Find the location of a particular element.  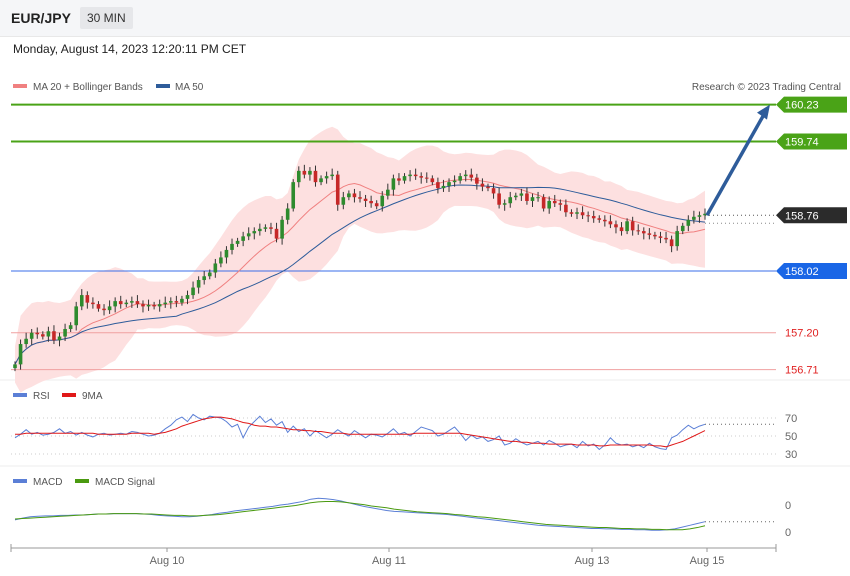

macd-zero-label: 0 is located at coordinates (788, 506).